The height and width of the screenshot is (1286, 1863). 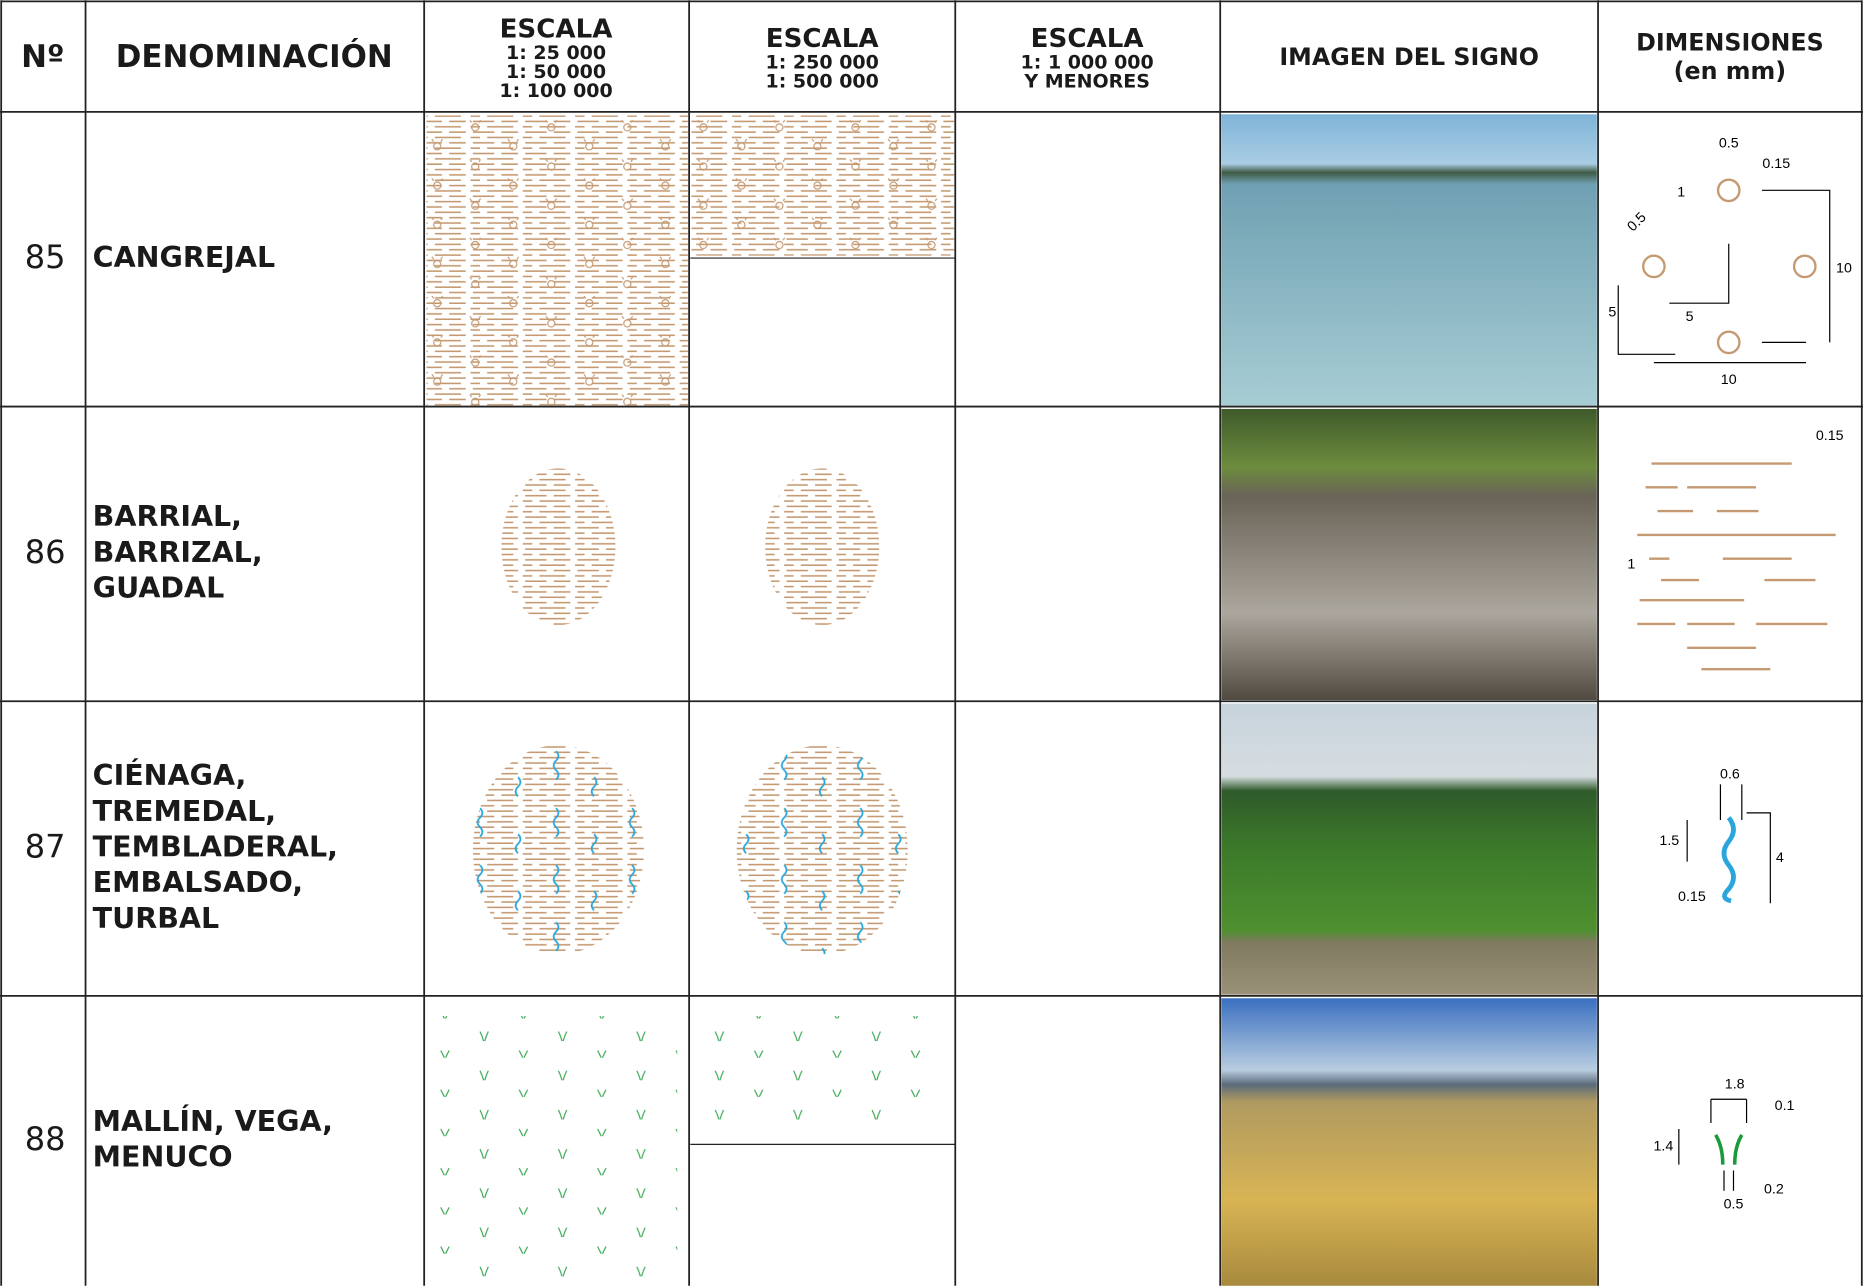 I want to click on row-name: MENUCO, so click(x=163, y=1157).